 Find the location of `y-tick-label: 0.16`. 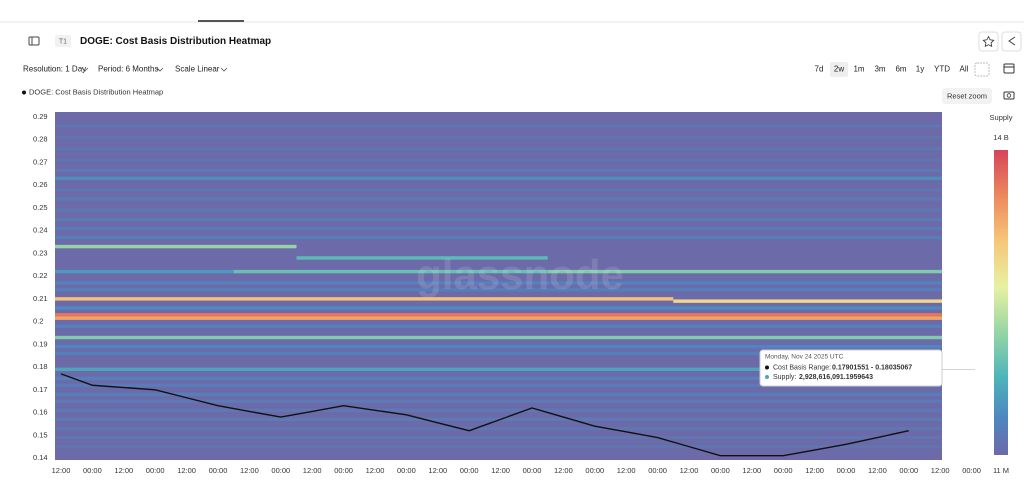

y-tick-label: 0.16 is located at coordinates (40, 412).